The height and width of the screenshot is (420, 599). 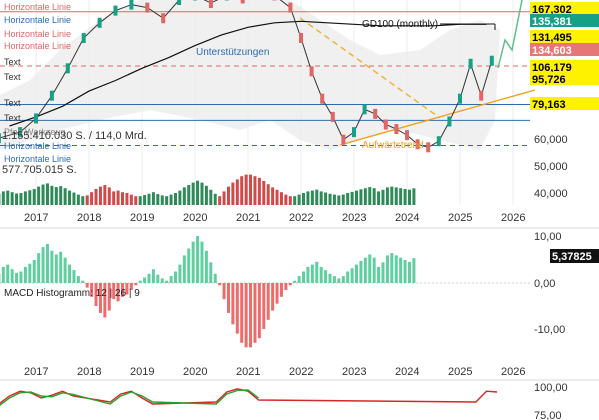 I want to click on volume-label-2: 577.705.015 S., so click(x=39, y=170).